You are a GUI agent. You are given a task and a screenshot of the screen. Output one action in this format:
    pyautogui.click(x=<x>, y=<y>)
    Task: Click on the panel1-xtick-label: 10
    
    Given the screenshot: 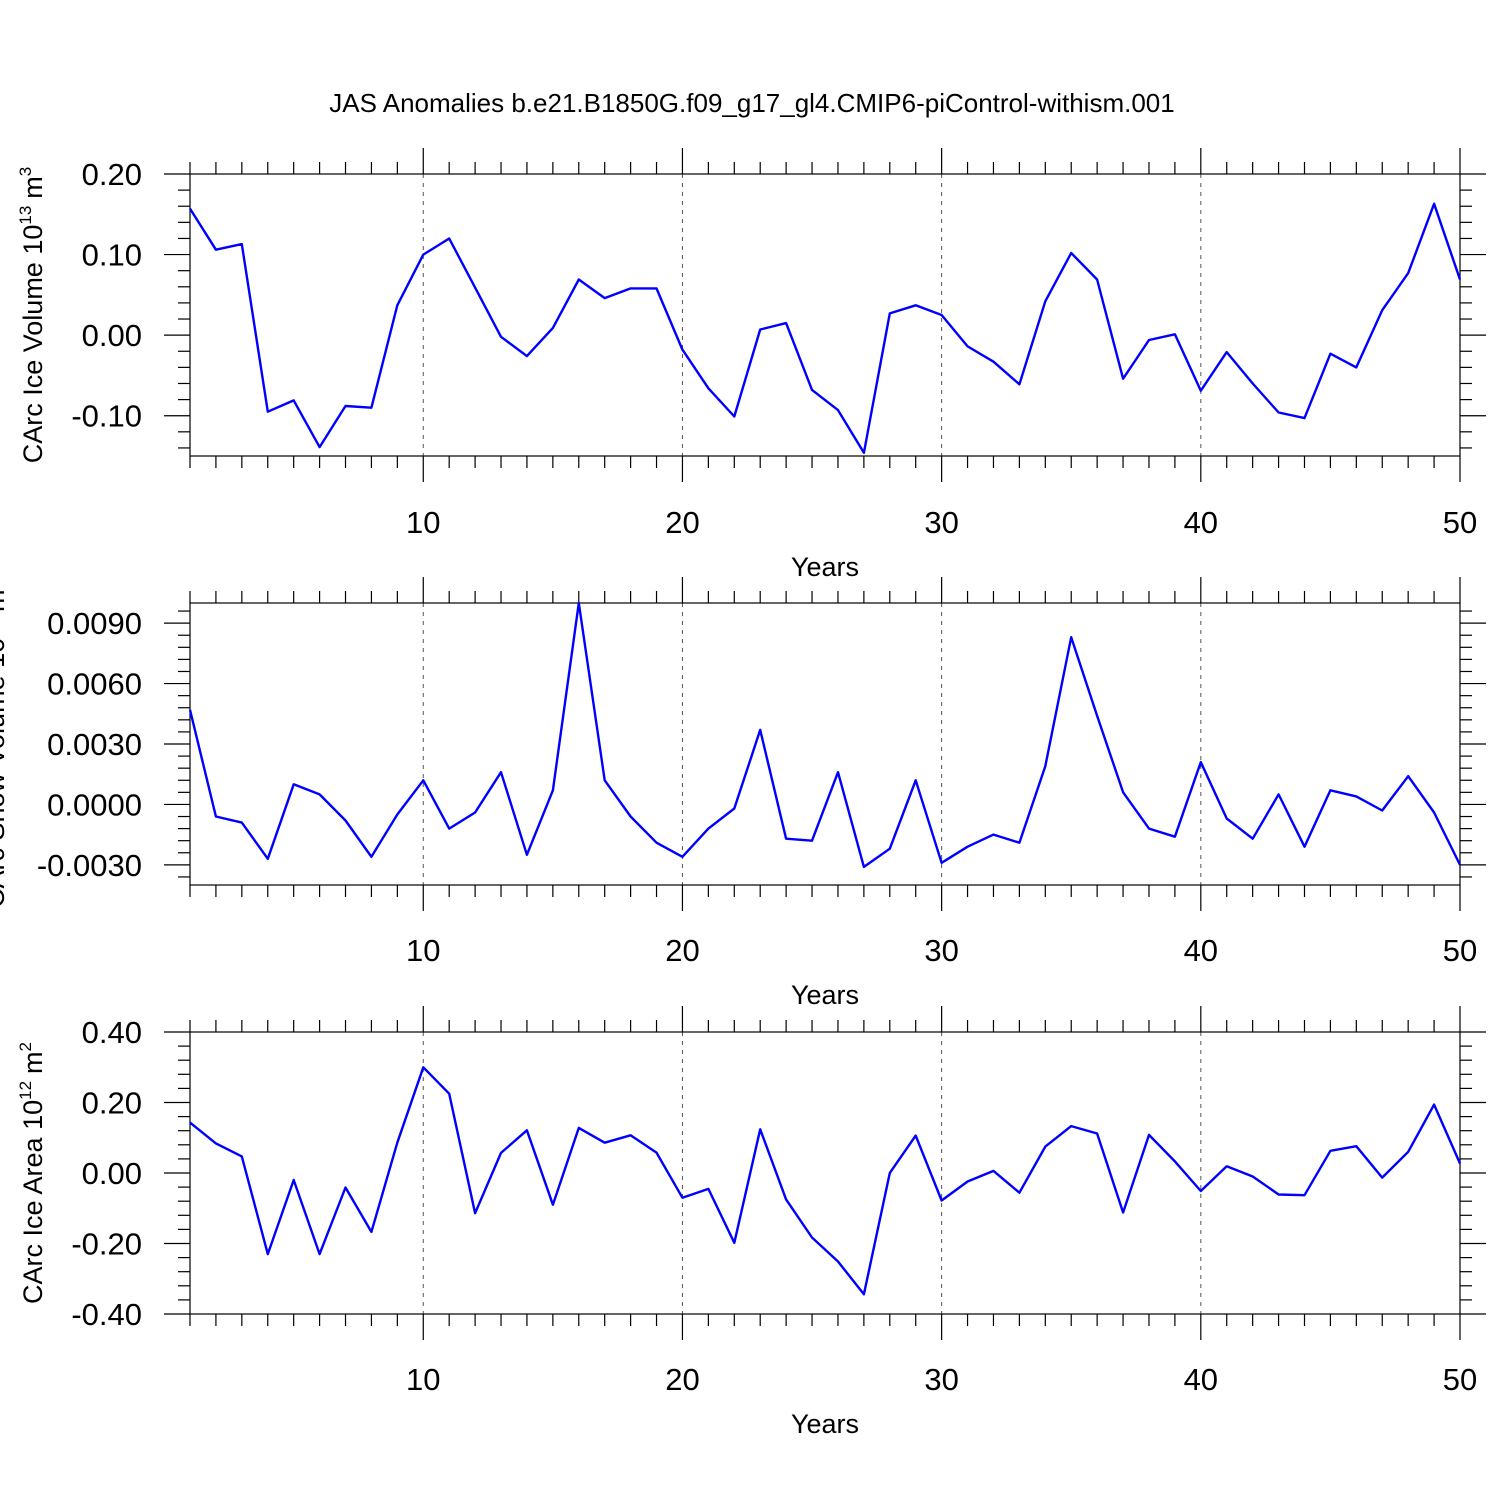 What is the action you would take?
    pyautogui.click(x=423, y=522)
    